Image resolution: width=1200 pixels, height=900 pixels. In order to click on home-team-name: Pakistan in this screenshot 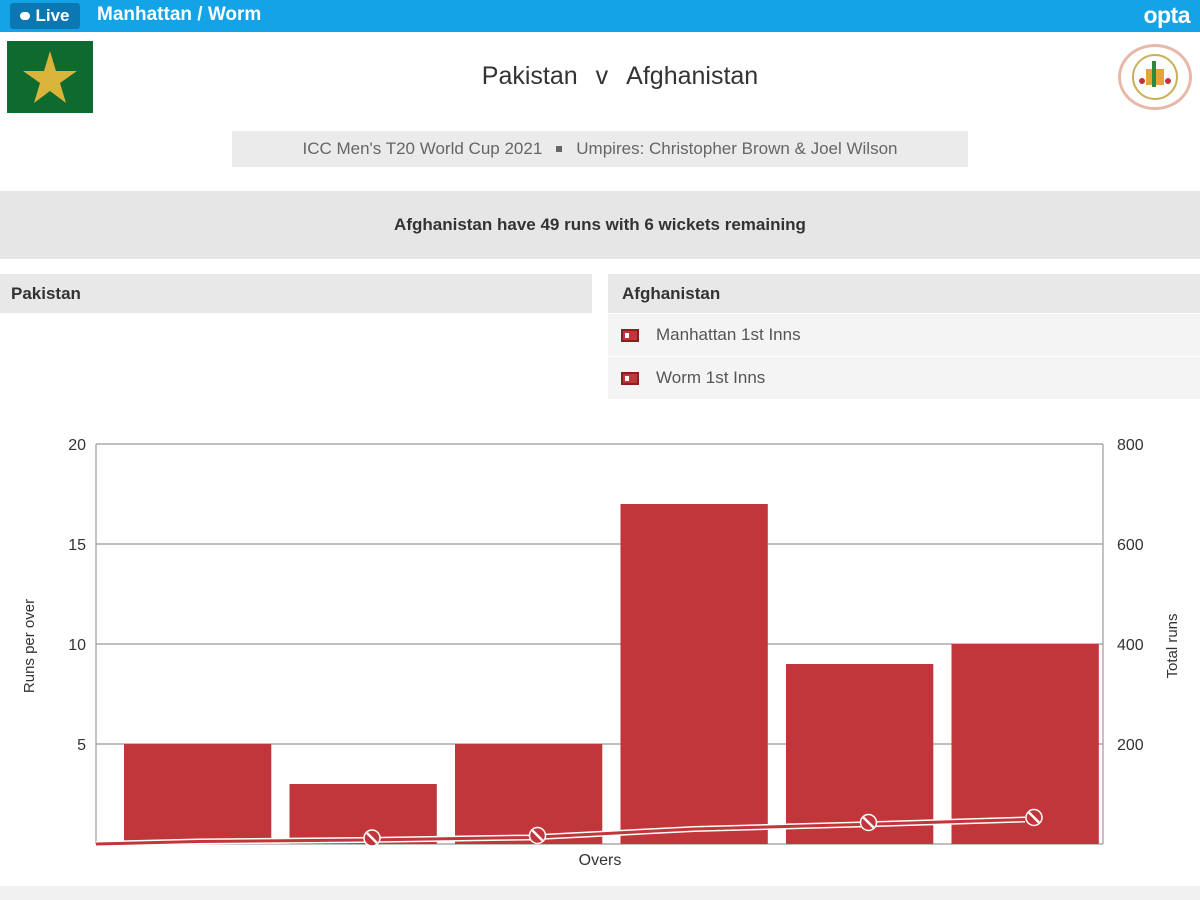, I will do `click(529, 76)`.